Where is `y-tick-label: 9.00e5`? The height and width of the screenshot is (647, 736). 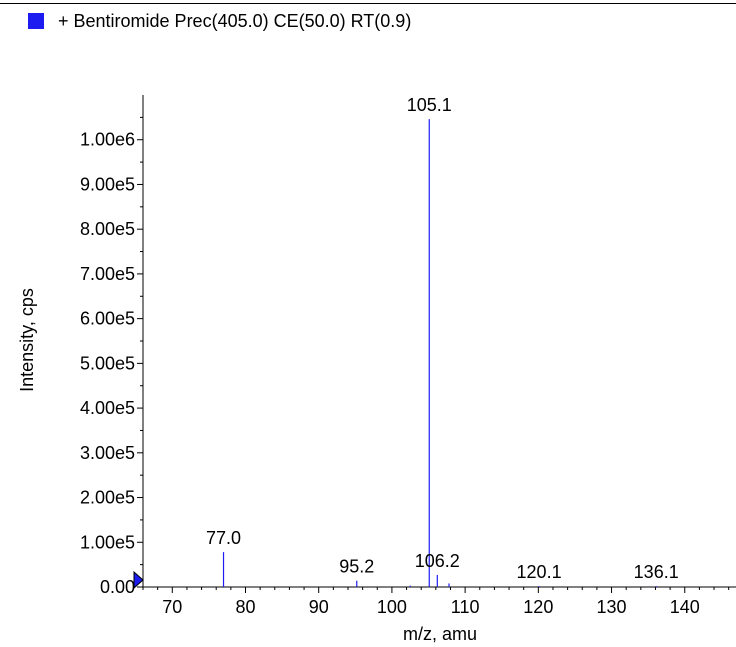 y-tick-label: 9.00e5 is located at coordinates (107, 184).